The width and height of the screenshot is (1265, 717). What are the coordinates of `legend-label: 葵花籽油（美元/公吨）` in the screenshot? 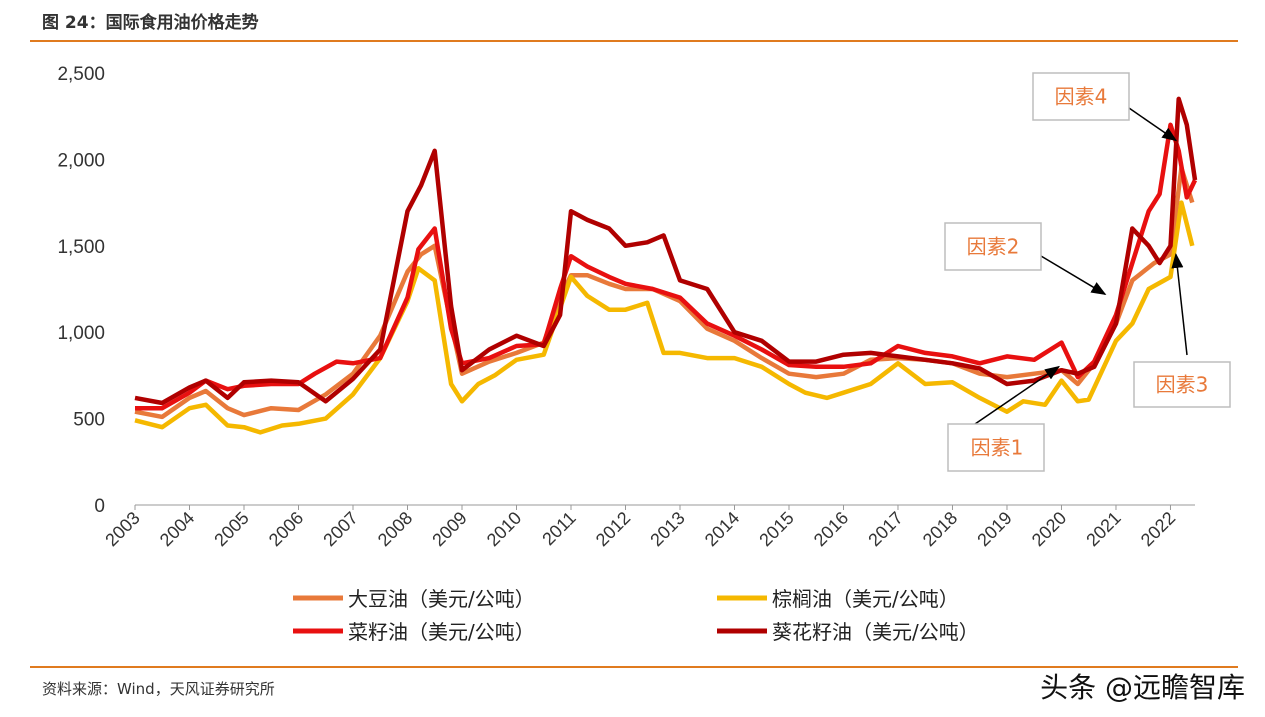 It's located at (875, 632).